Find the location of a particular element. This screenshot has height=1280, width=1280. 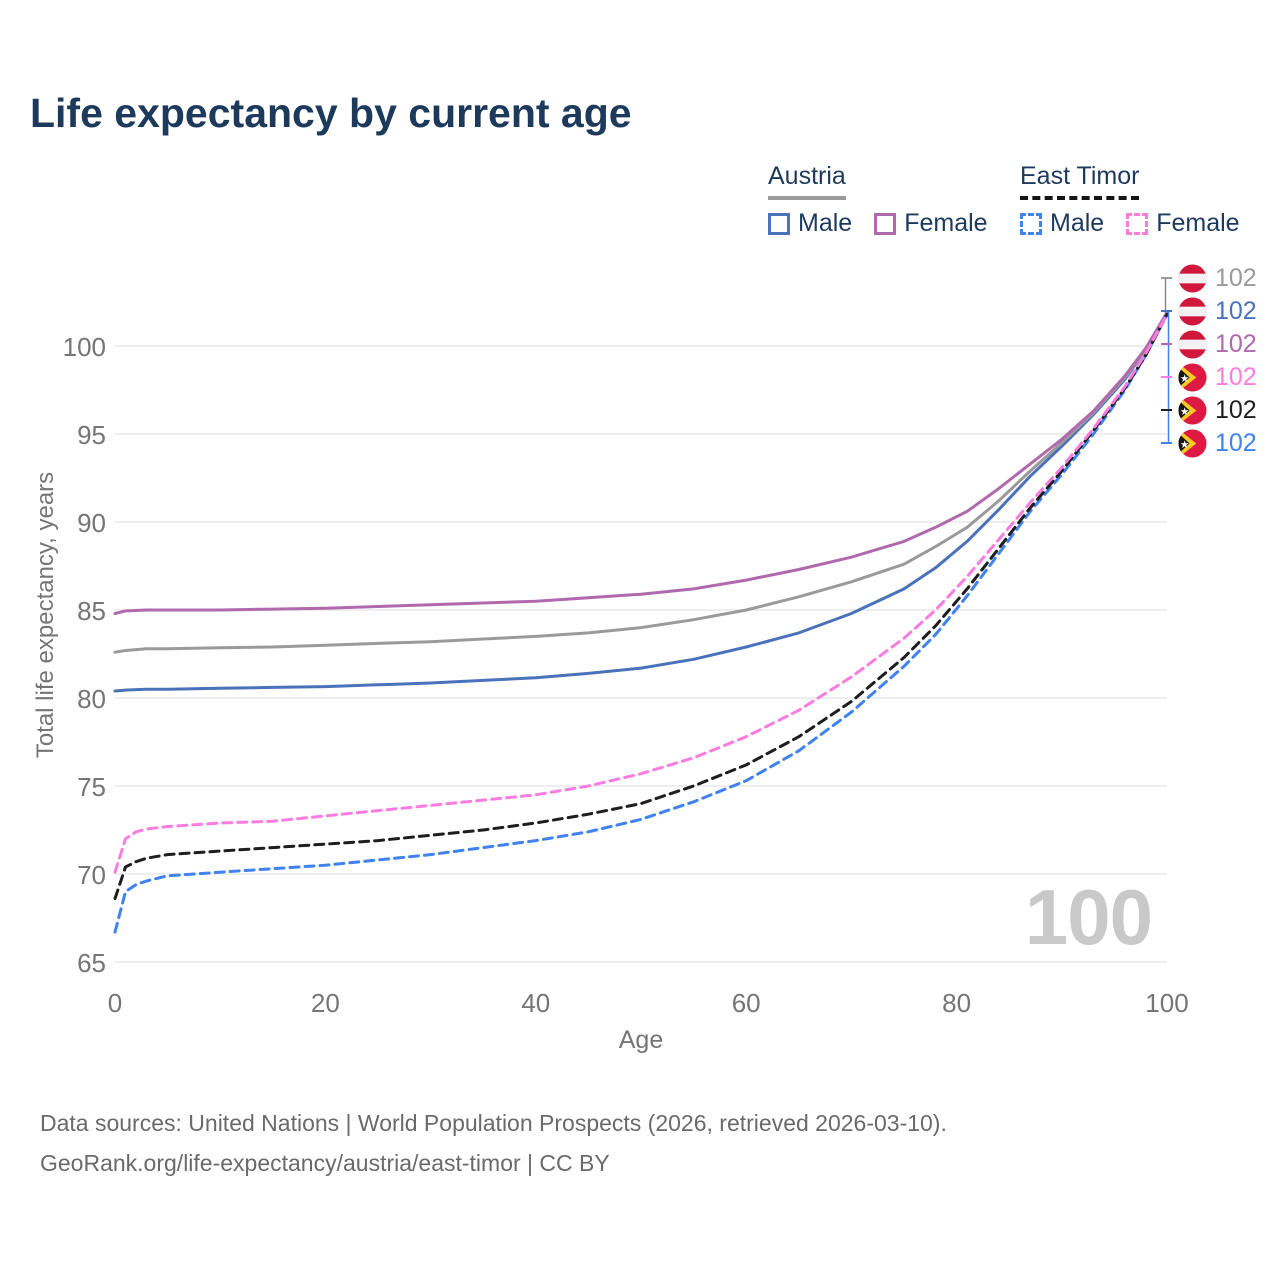

y-axis-title: Total life expectancy, years is located at coordinates (45, 615).